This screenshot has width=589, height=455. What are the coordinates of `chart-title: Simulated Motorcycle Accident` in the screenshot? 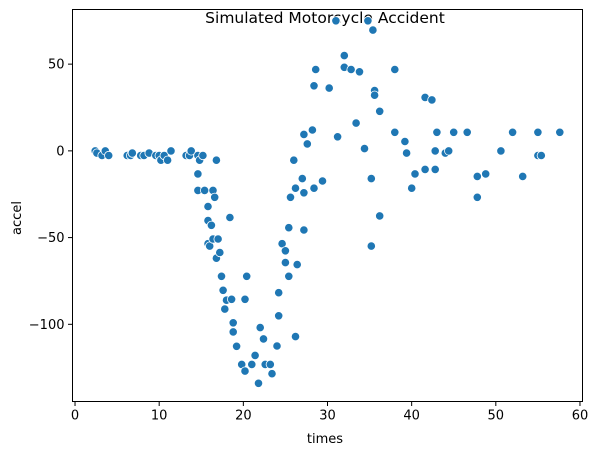 It's located at (325, 18).